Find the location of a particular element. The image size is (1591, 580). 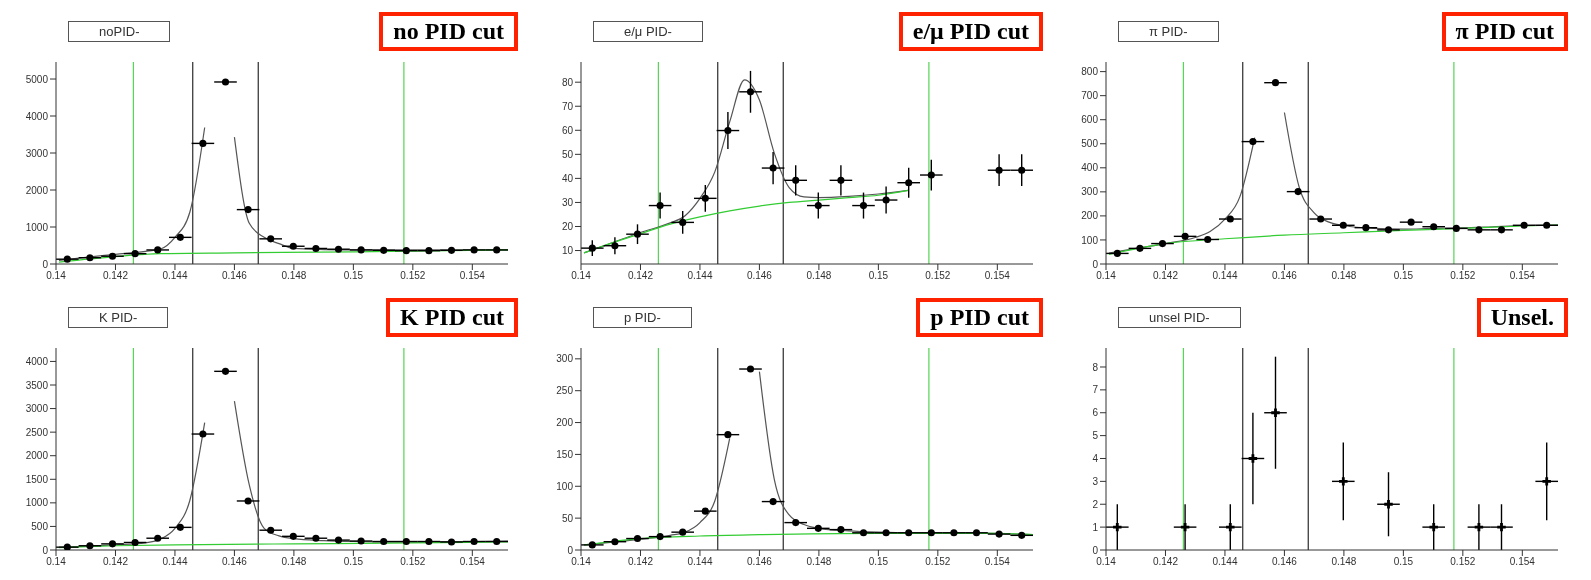

y-tick-label: 3000 is located at coordinates (37, 409).